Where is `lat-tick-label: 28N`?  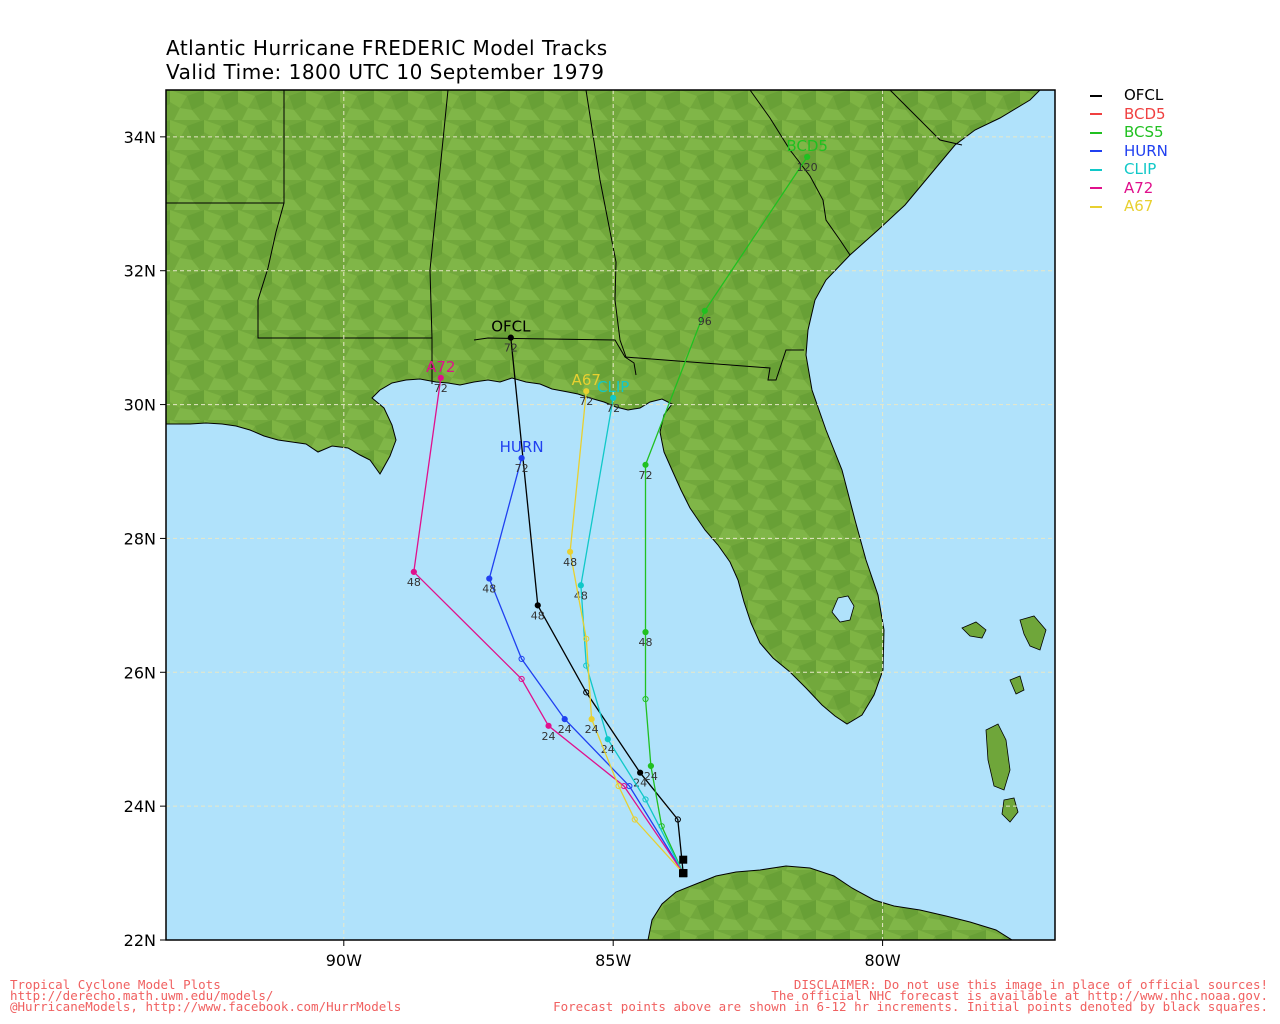 lat-tick-label: 28N is located at coordinates (140, 538).